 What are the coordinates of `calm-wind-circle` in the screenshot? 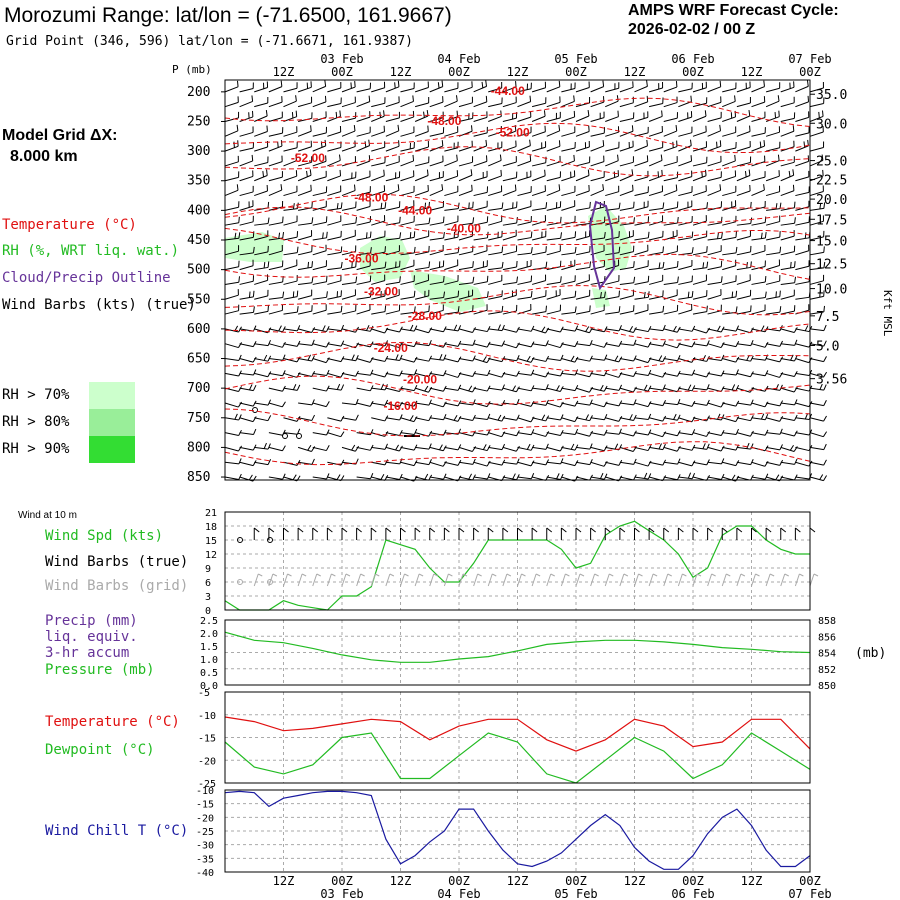 It's located at (255, 410).